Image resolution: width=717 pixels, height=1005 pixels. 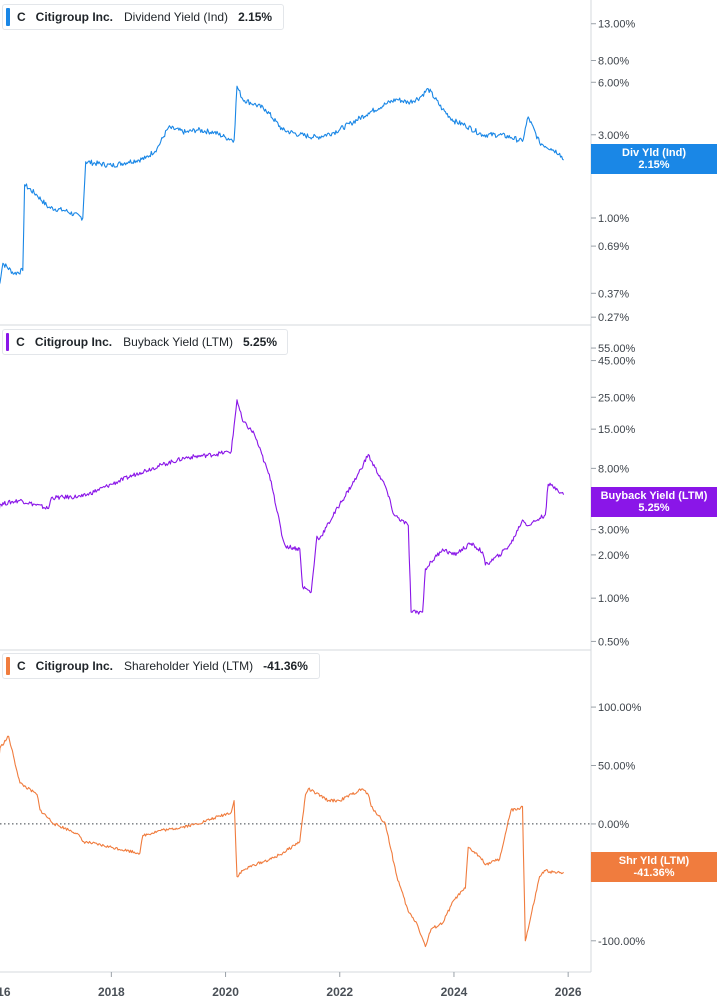 What do you see at coordinates (613, 556) in the screenshot?
I see `y-tick-label: 2.00%` at bounding box center [613, 556].